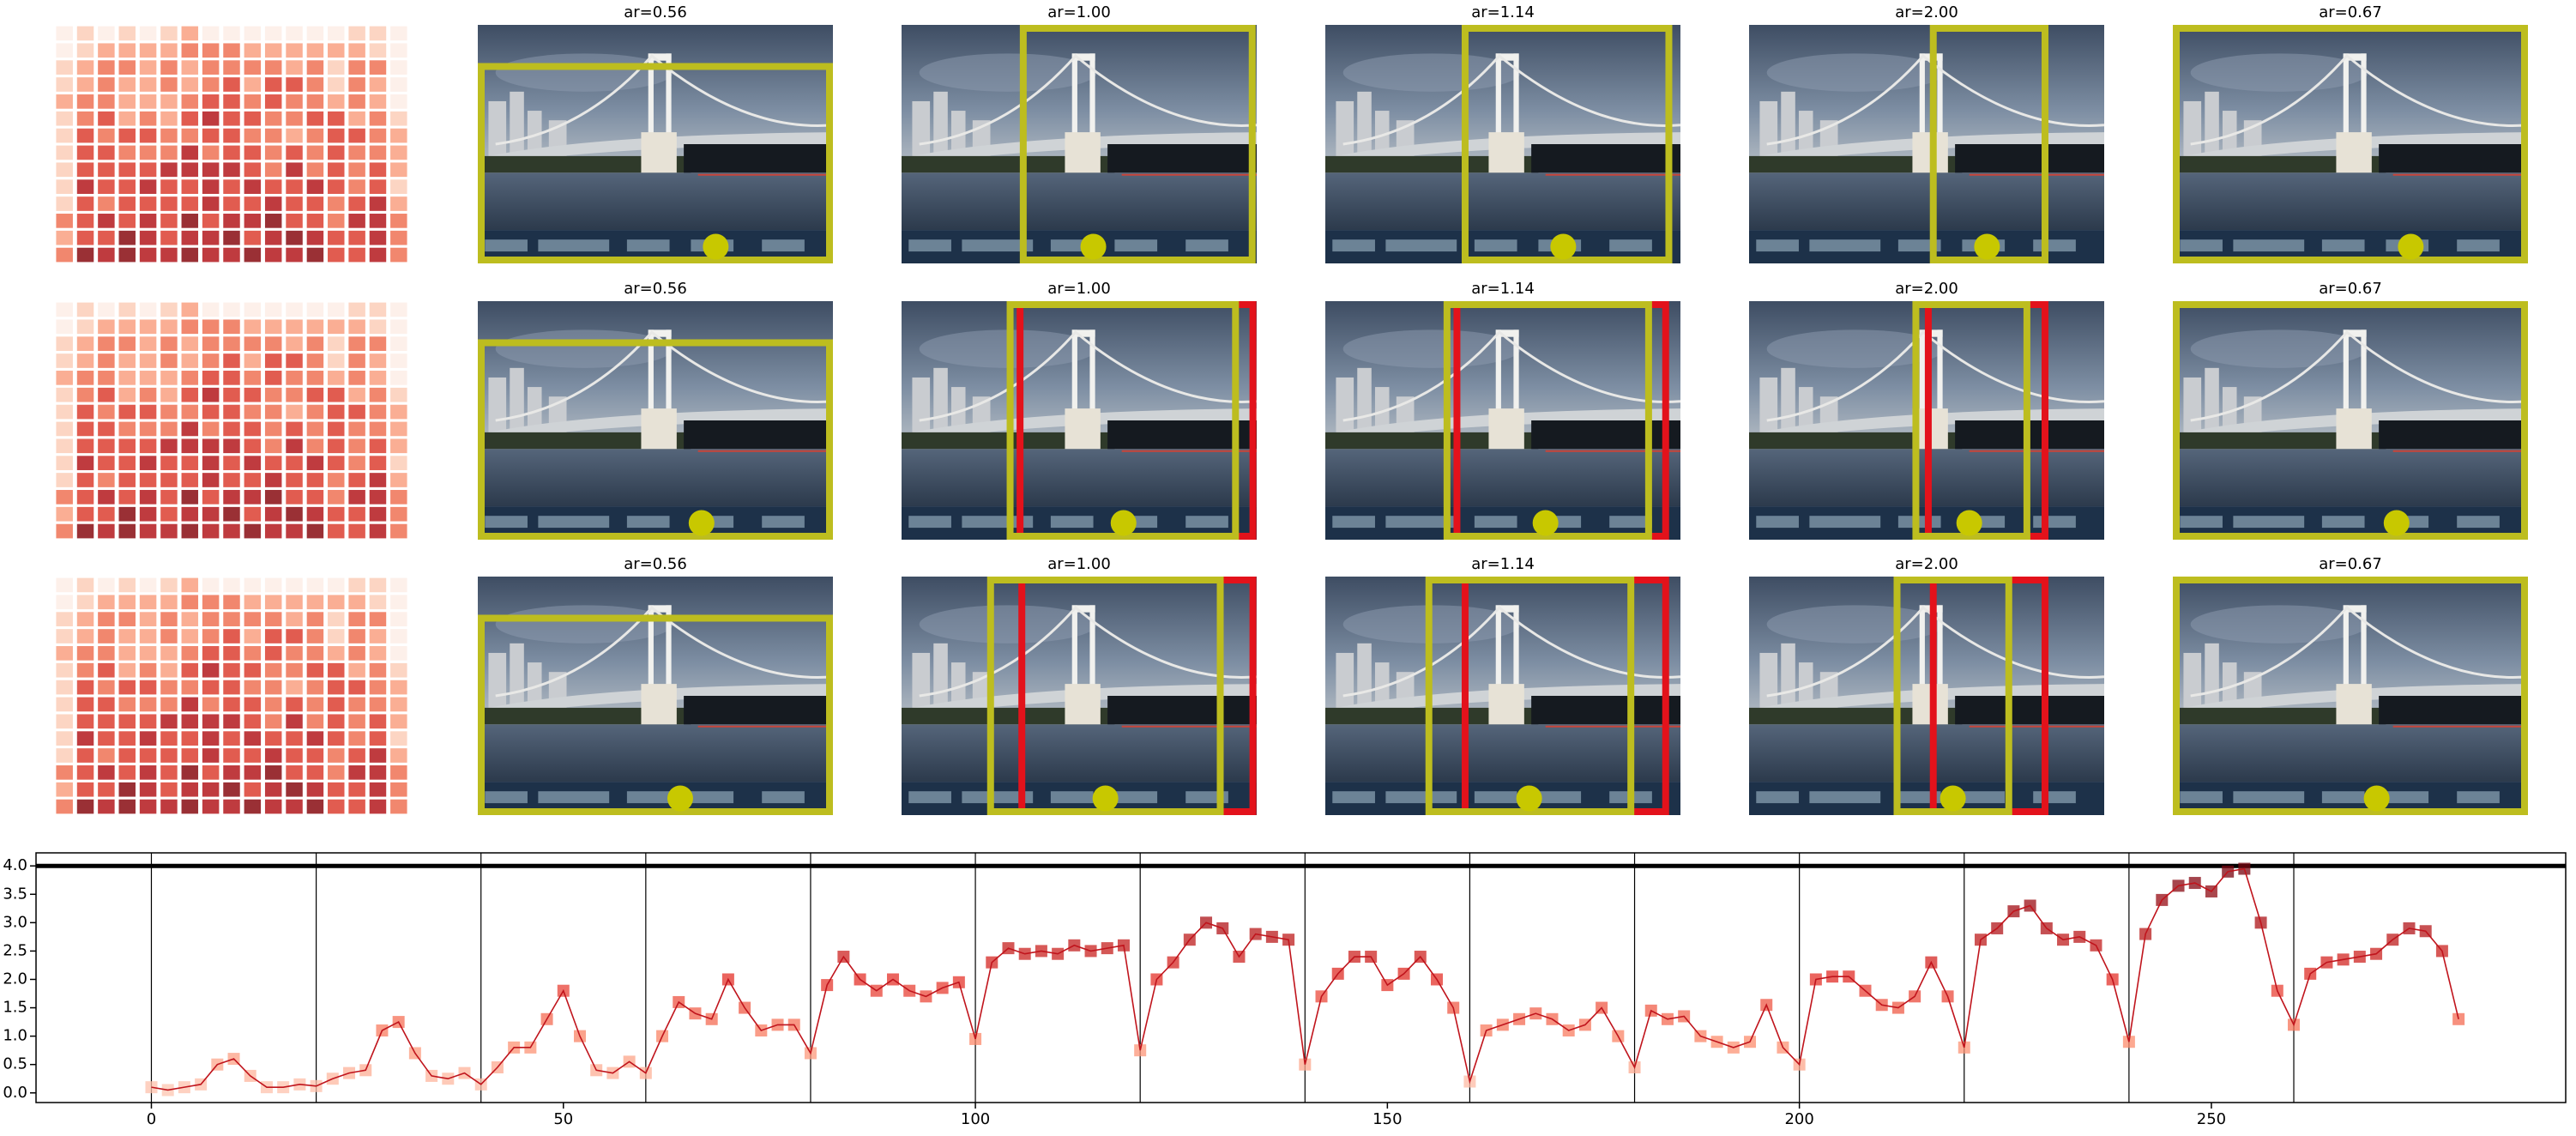  What do you see at coordinates (1926, 564) in the screenshot?
I see `panel-title: ar=2.00` at bounding box center [1926, 564].